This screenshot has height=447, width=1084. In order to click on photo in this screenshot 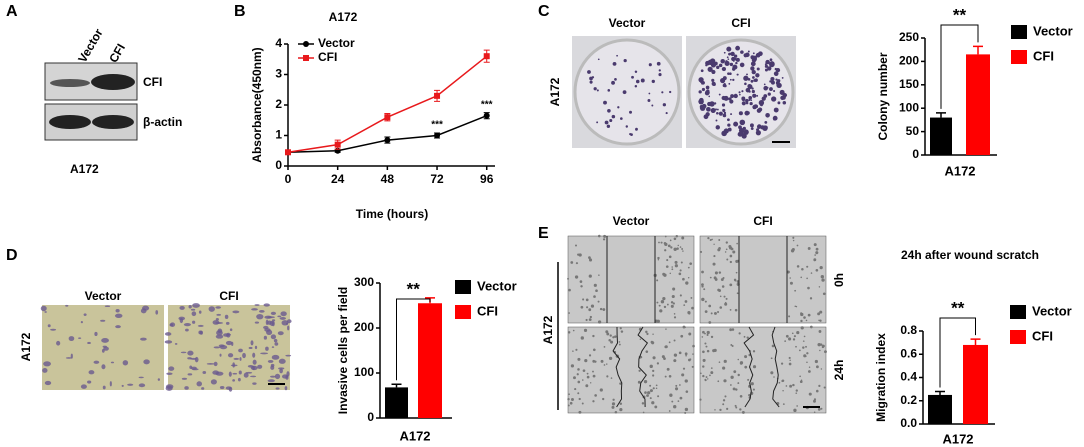, I will do `click(103, 347)`.